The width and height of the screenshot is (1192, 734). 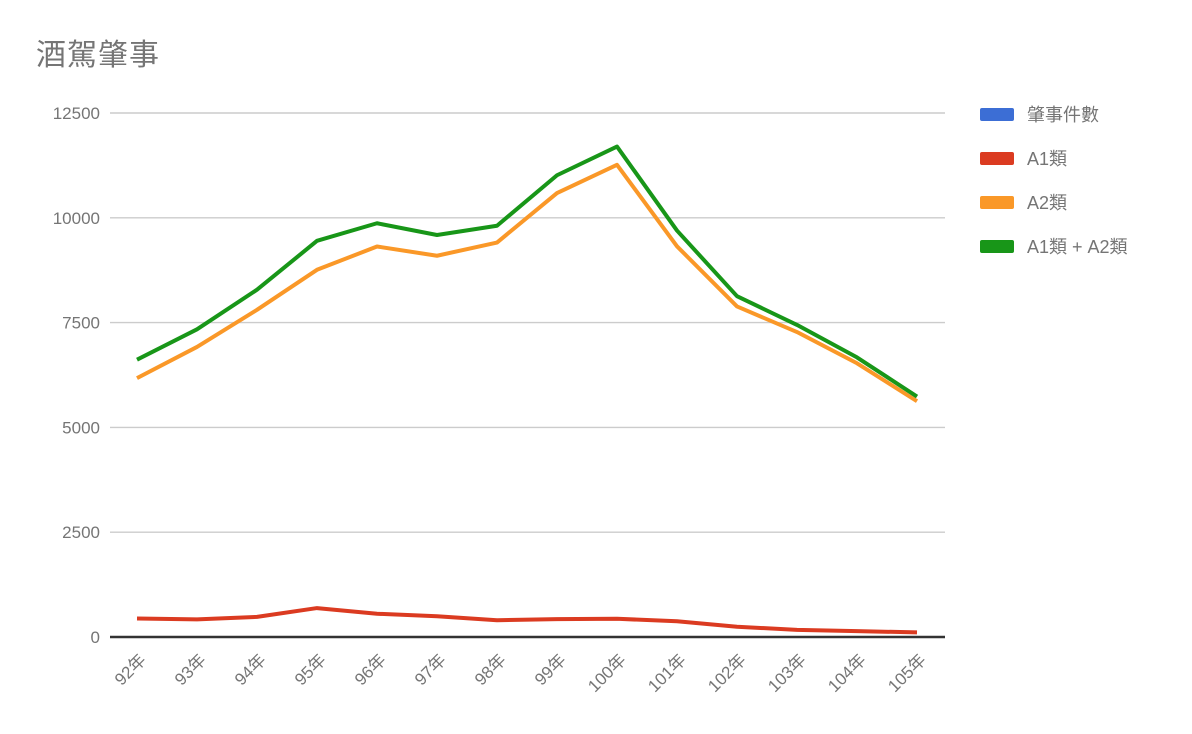 I want to click on x-axis-label: 100年, so click(x=607, y=673).